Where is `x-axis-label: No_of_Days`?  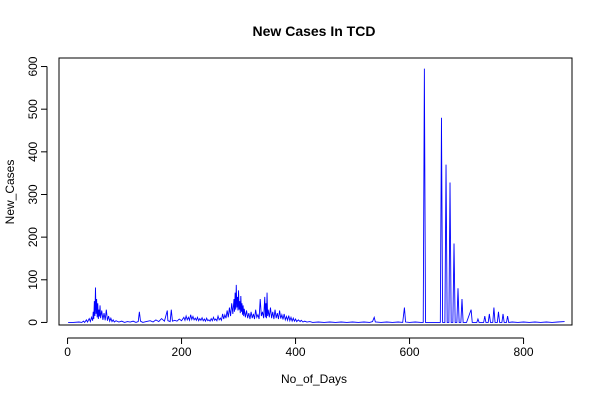
x-axis-label: No_of_Days is located at coordinates (314, 379).